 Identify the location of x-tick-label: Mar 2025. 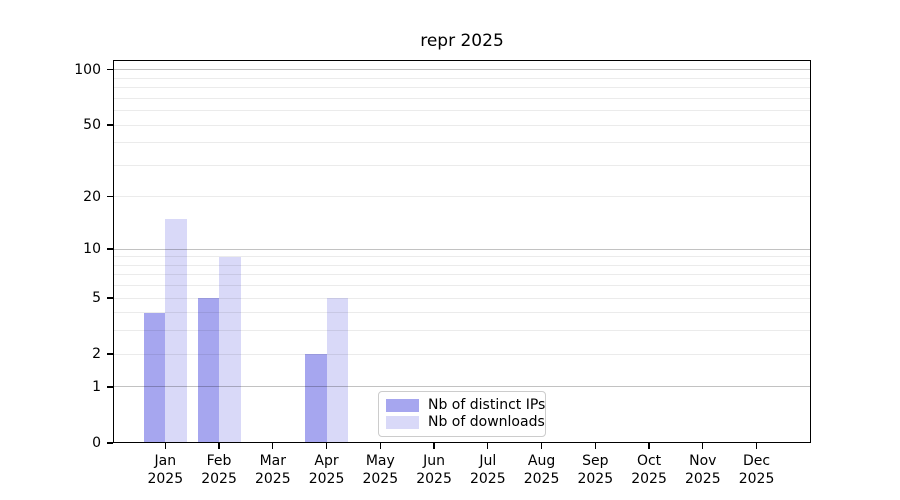
(273, 470).